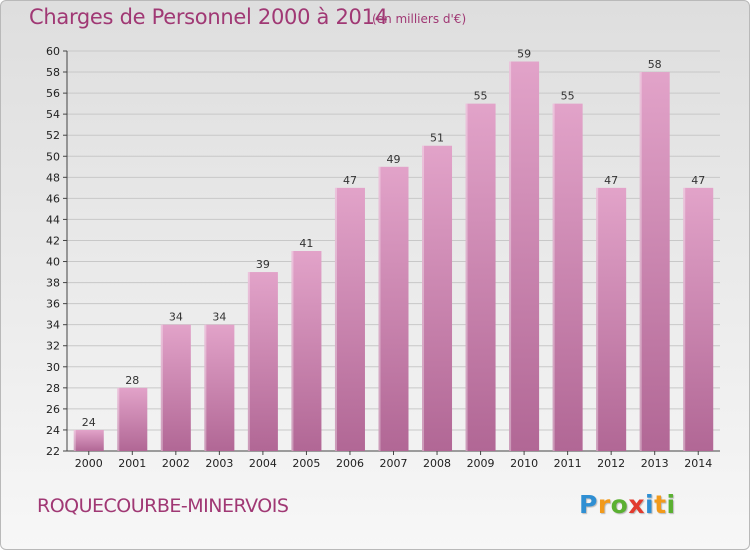 This screenshot has height=550, width=750. I want to click on x-tick-label: 2002, so click(176, 463).